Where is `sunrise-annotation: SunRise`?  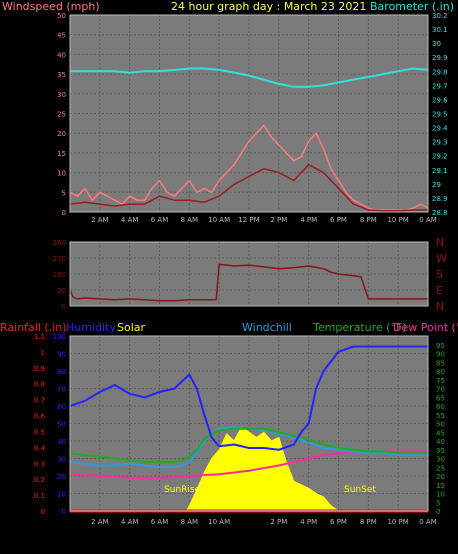 sunrise-annotation: SunRise is located at coordinates (182, 490).